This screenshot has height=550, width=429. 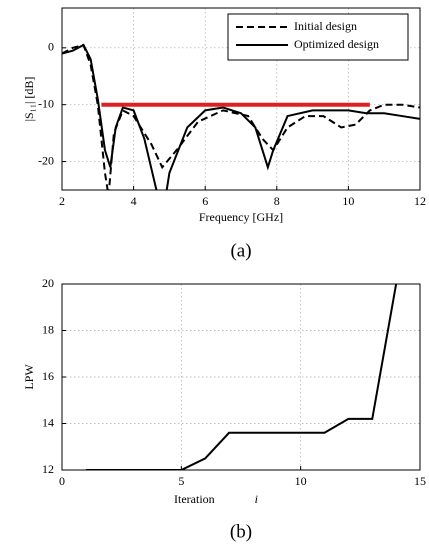 I want to click on y-tick-label: 18, so click(x=48, y=329).